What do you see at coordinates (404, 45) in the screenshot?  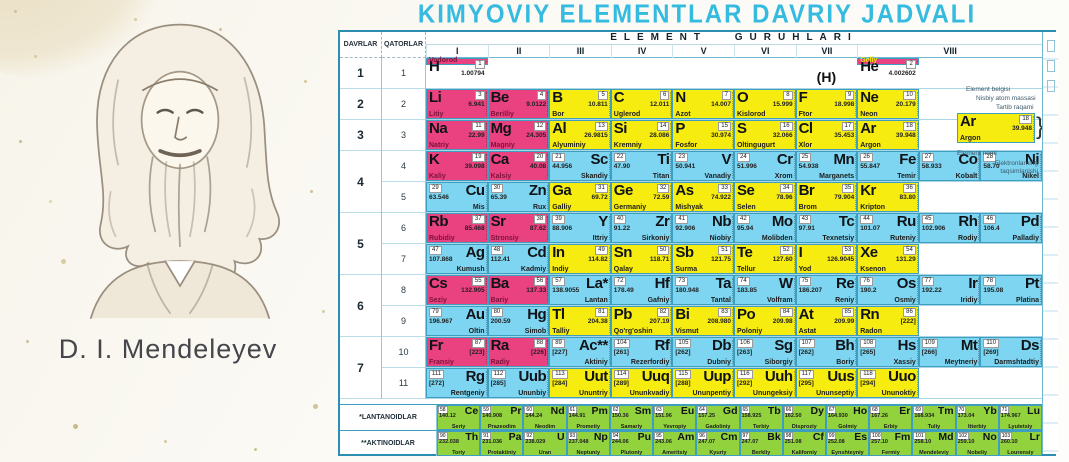 I see `header-qatorlar: QATORLAR` at bounding box center [404, 45].